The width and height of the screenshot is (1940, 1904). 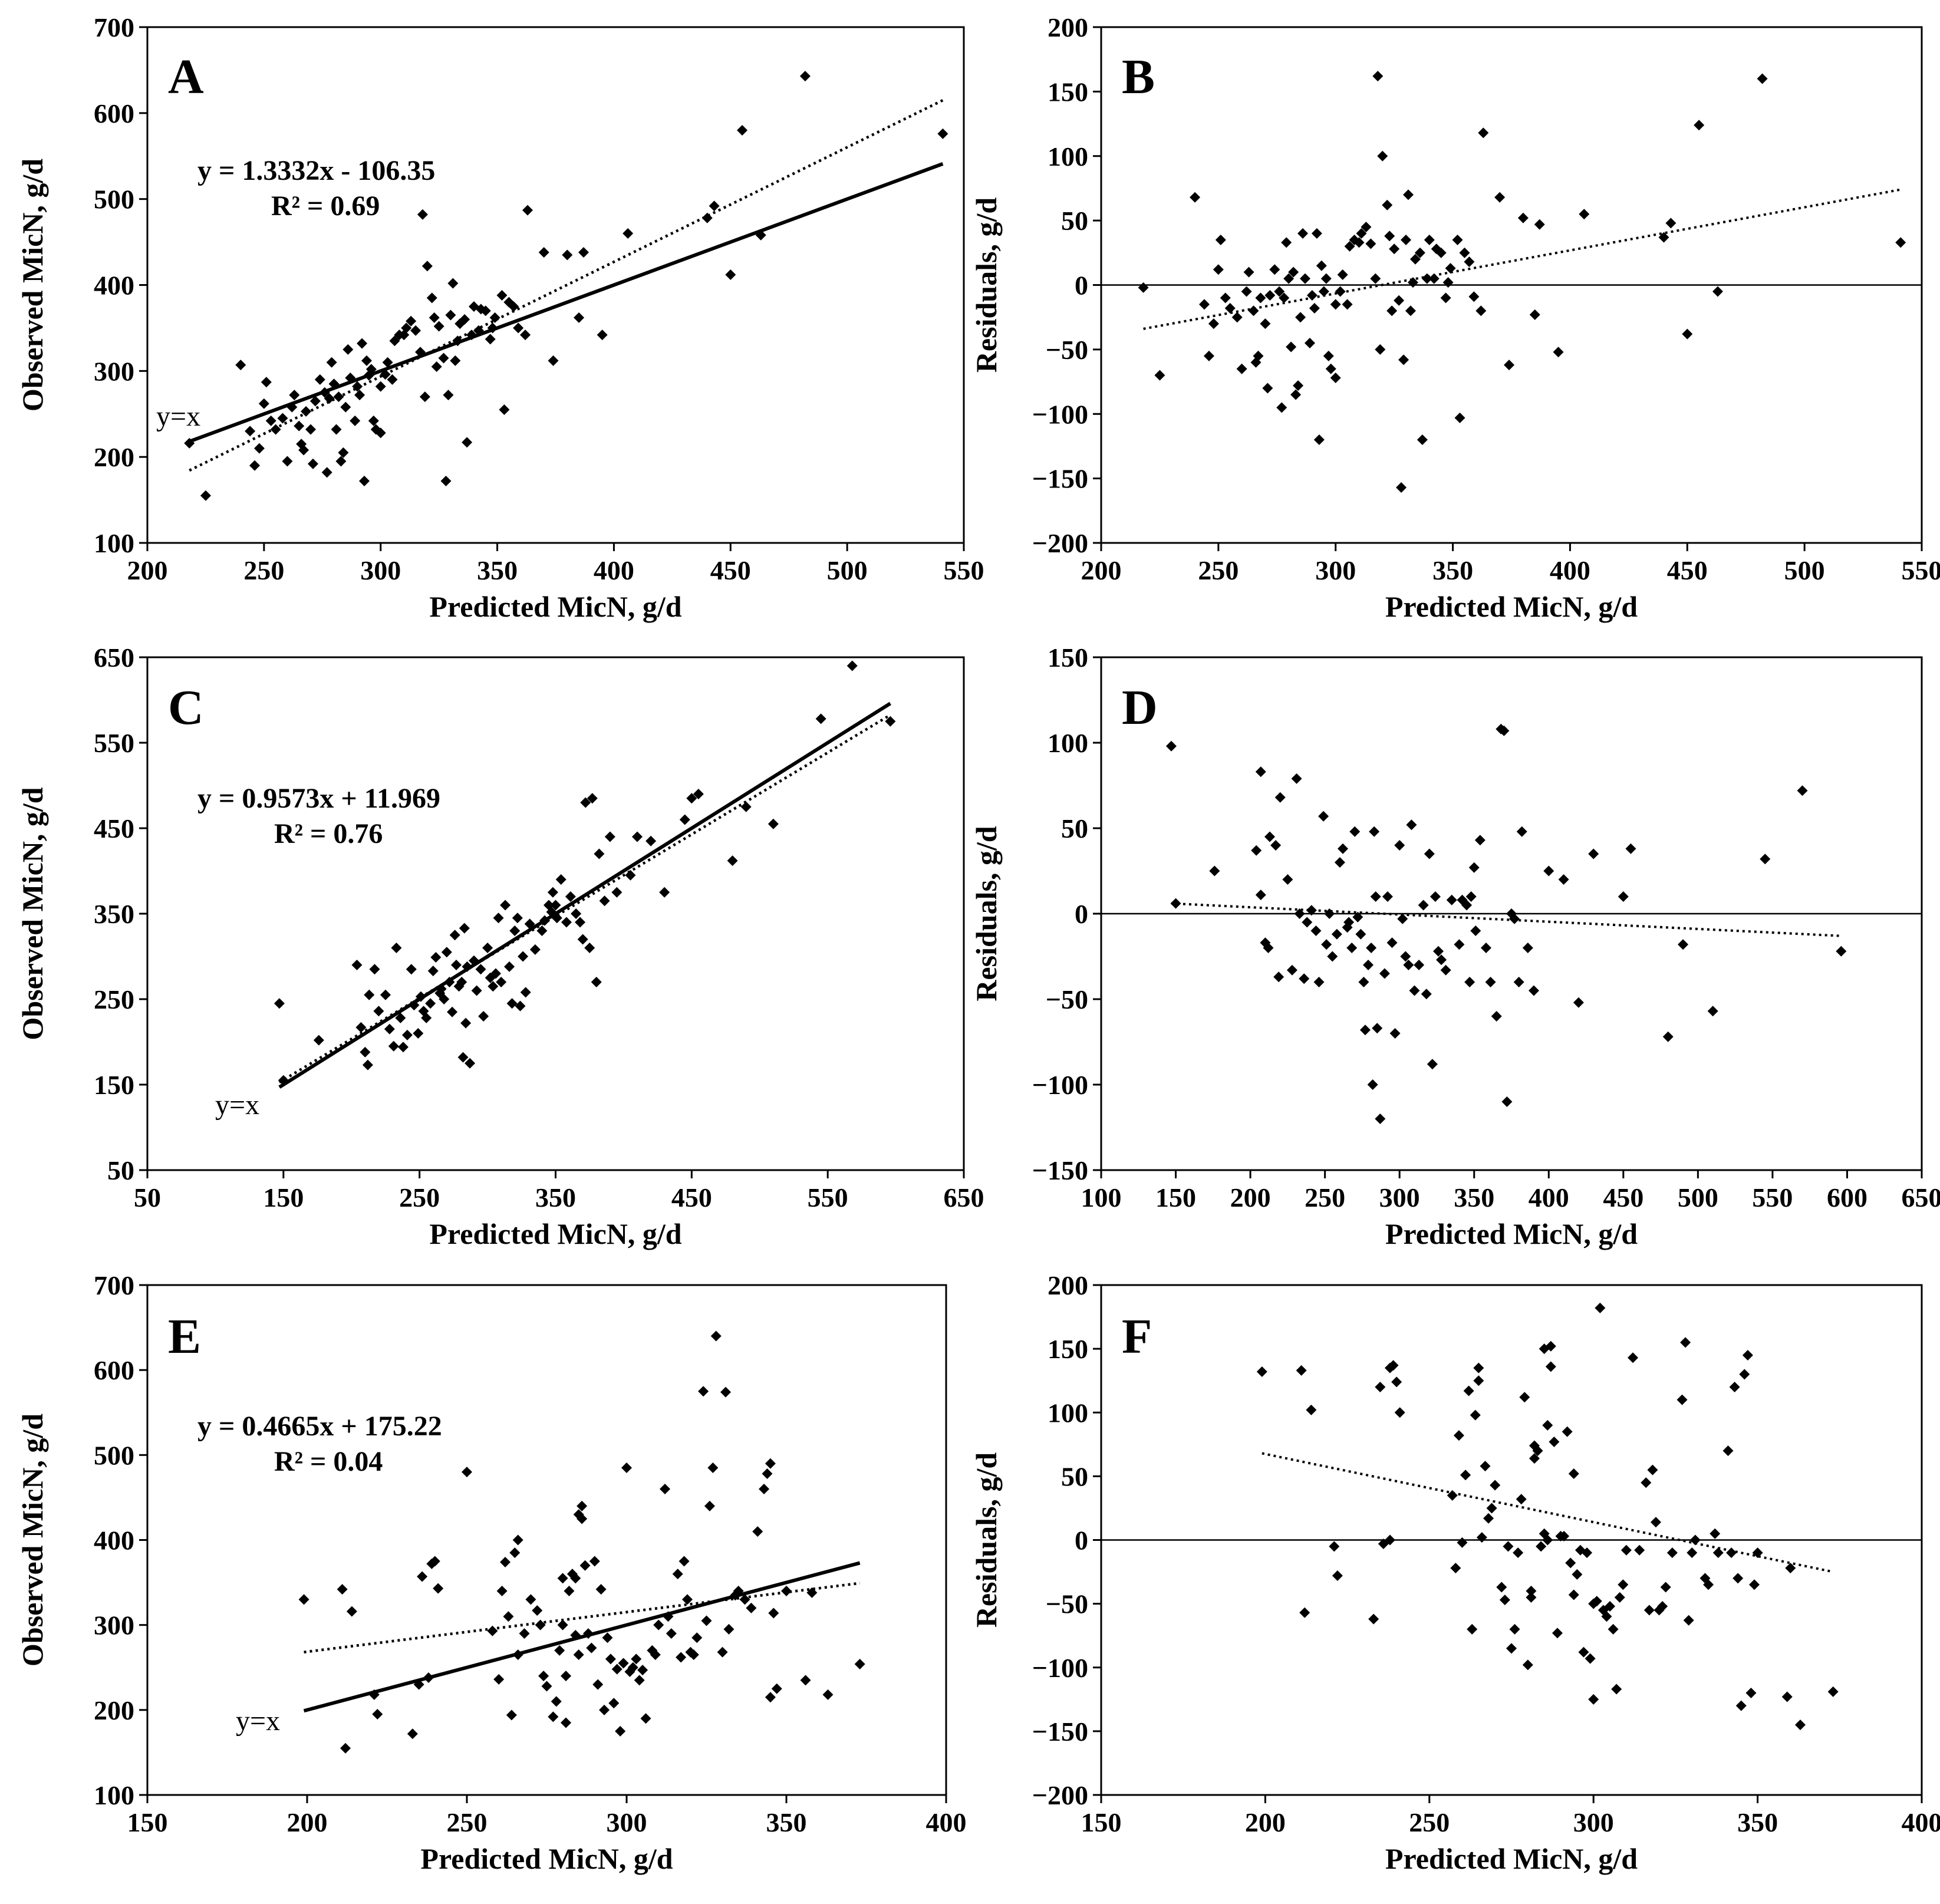 What do you see at coordinates (186, 707) in the screenshot?
I see `panel-letter: C` at bounding box center [186, 707].